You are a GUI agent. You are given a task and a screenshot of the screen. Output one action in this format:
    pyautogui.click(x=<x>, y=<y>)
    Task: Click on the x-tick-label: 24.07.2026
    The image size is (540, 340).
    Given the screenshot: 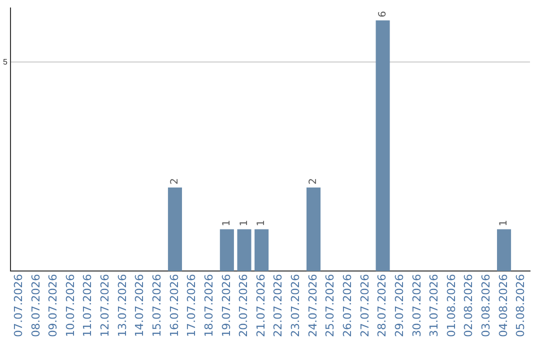 What is the action you would take?
    pyautogui.click(x=313, y=306)
    